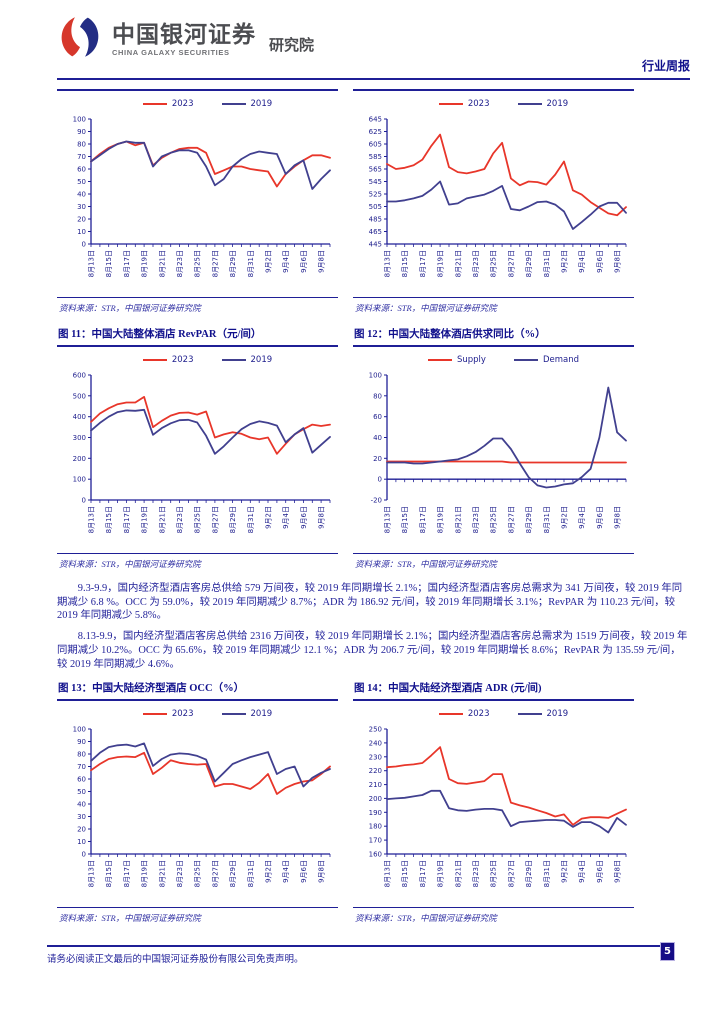  Describe the element at coordinates (360, 946) in the screenshot. I see `footer-rule` at that location.